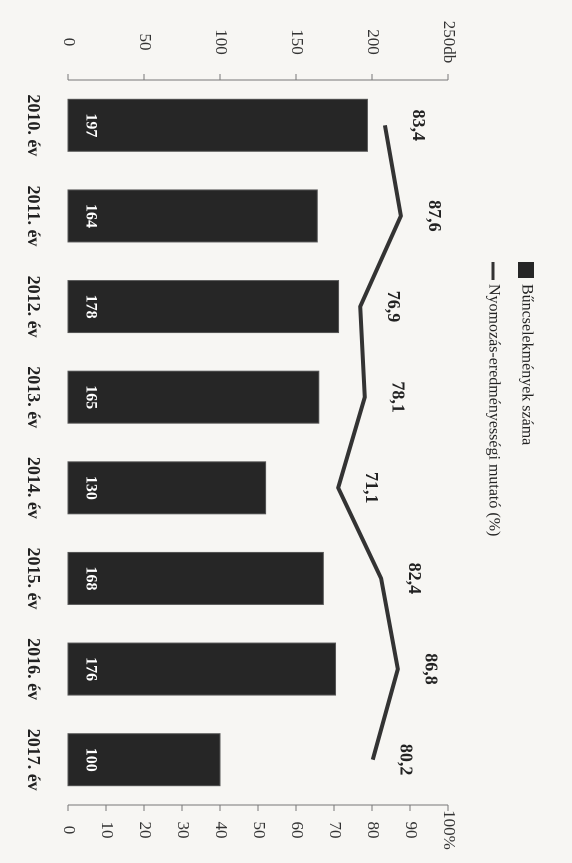 This screenshot has width=572, height=863. I want to click on legend-label: Bűncselekmények száma, so click(526, 364).